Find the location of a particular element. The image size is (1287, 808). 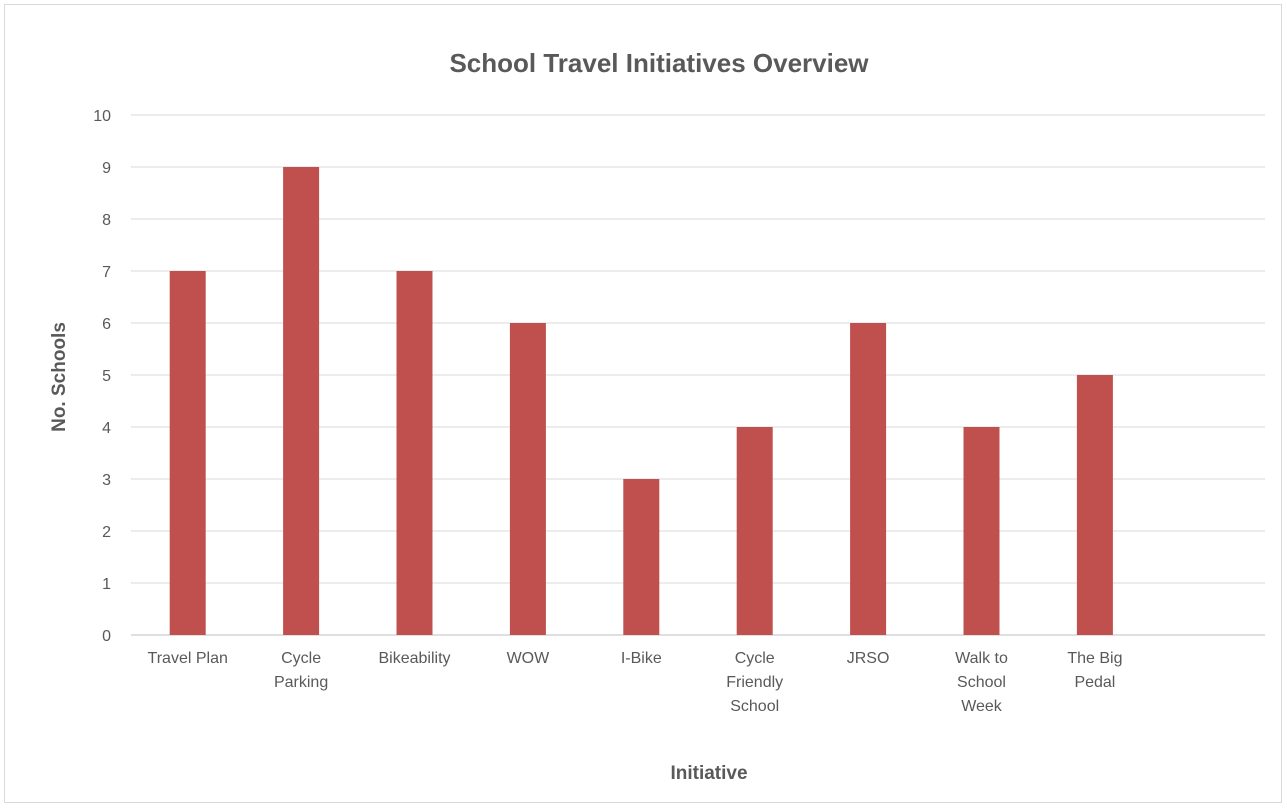

y-axis-title: No. Schools is located at coordinates (59, 377).